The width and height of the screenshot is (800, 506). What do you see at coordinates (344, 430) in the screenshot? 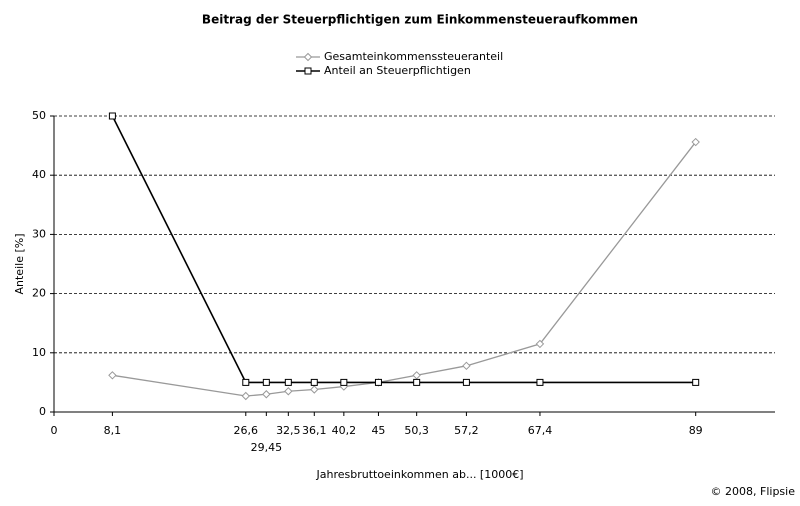
I see `x-tick-label: 40,2` at bounding box center [344, 430].